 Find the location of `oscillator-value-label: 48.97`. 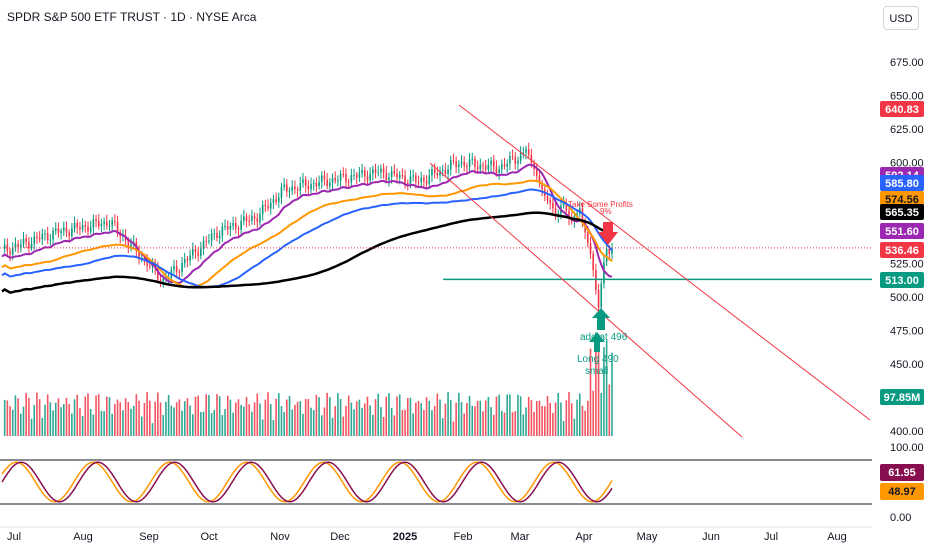

oscillator-value-label: 48.97 is located at coordinates (902, 492).